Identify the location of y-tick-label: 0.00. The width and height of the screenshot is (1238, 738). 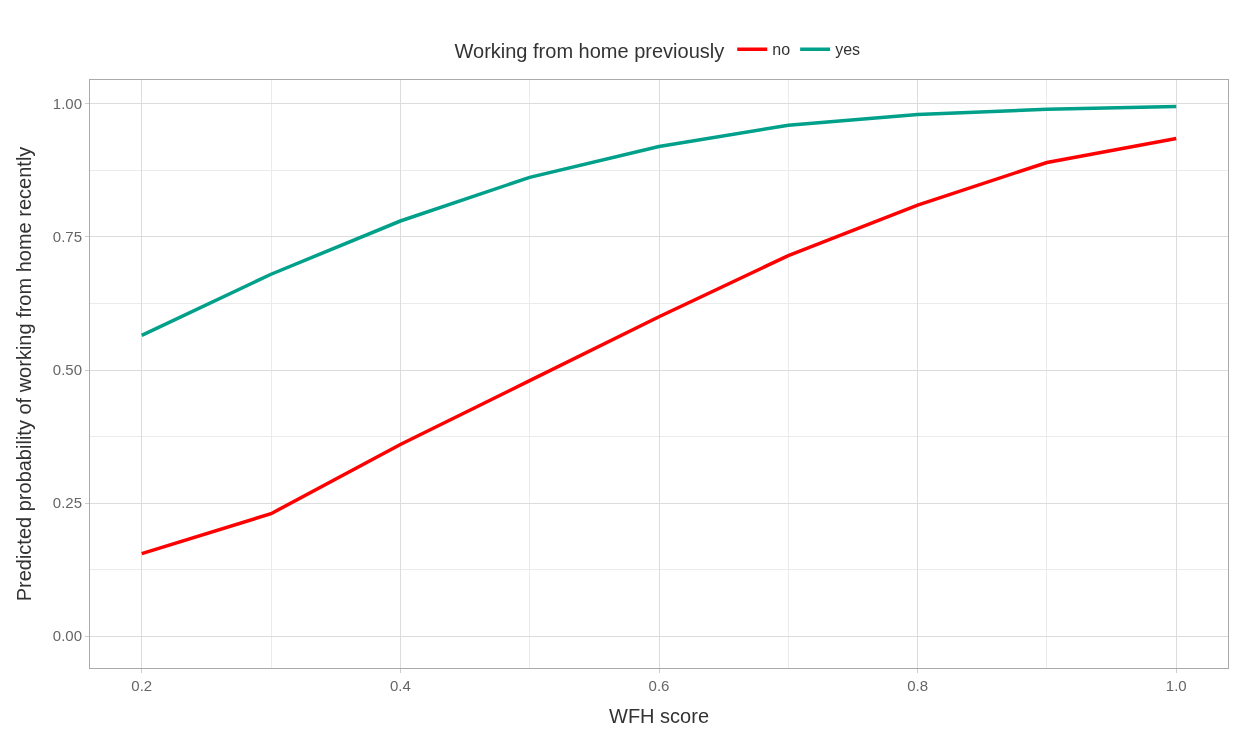
(67, 636).